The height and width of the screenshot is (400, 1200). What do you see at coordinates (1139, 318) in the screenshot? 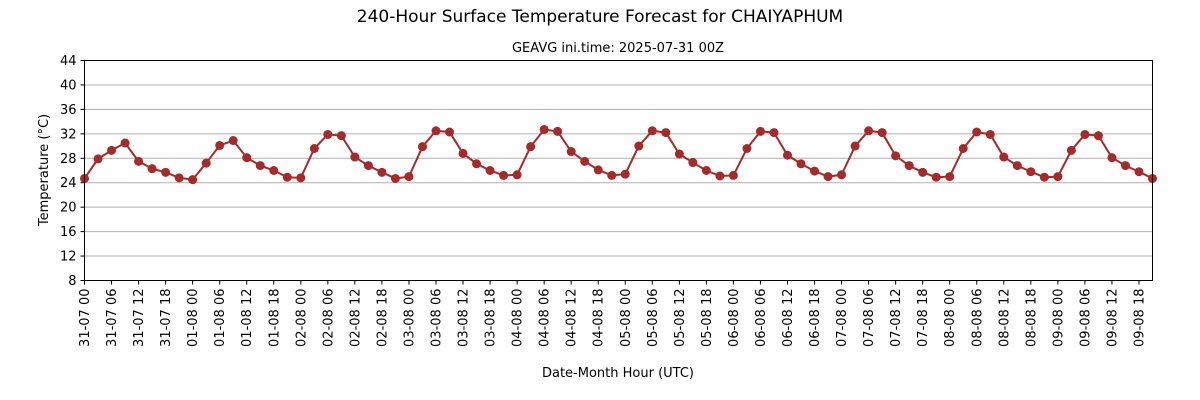
I see `x-tick-label: 09-08 18` at bounding box center [1139, 318].